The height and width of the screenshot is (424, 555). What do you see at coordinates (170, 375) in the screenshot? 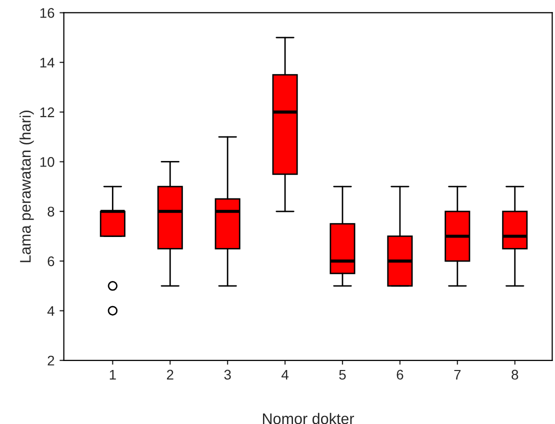
I see `x-tick-label: 2` at bounding box center [170, 375].